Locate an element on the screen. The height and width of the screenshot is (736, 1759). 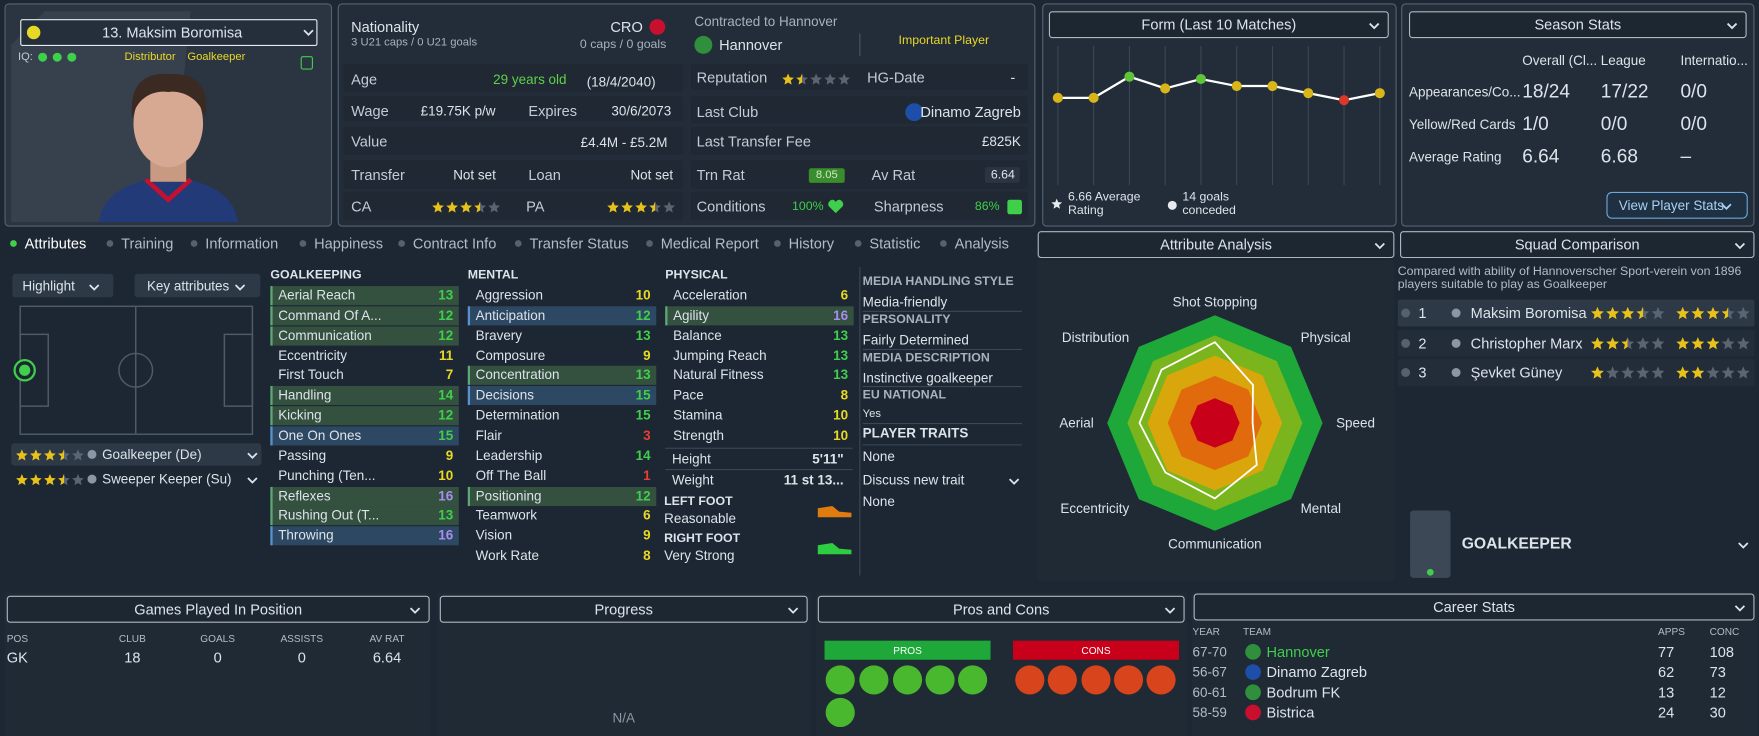
radar-label: Distribution is located at coordinates (1095, 337).